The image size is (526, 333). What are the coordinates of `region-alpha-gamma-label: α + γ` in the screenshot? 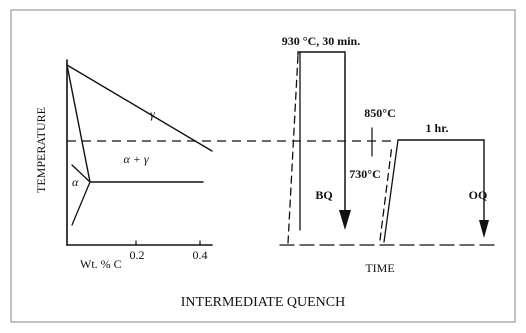 It's located at (135, 159).